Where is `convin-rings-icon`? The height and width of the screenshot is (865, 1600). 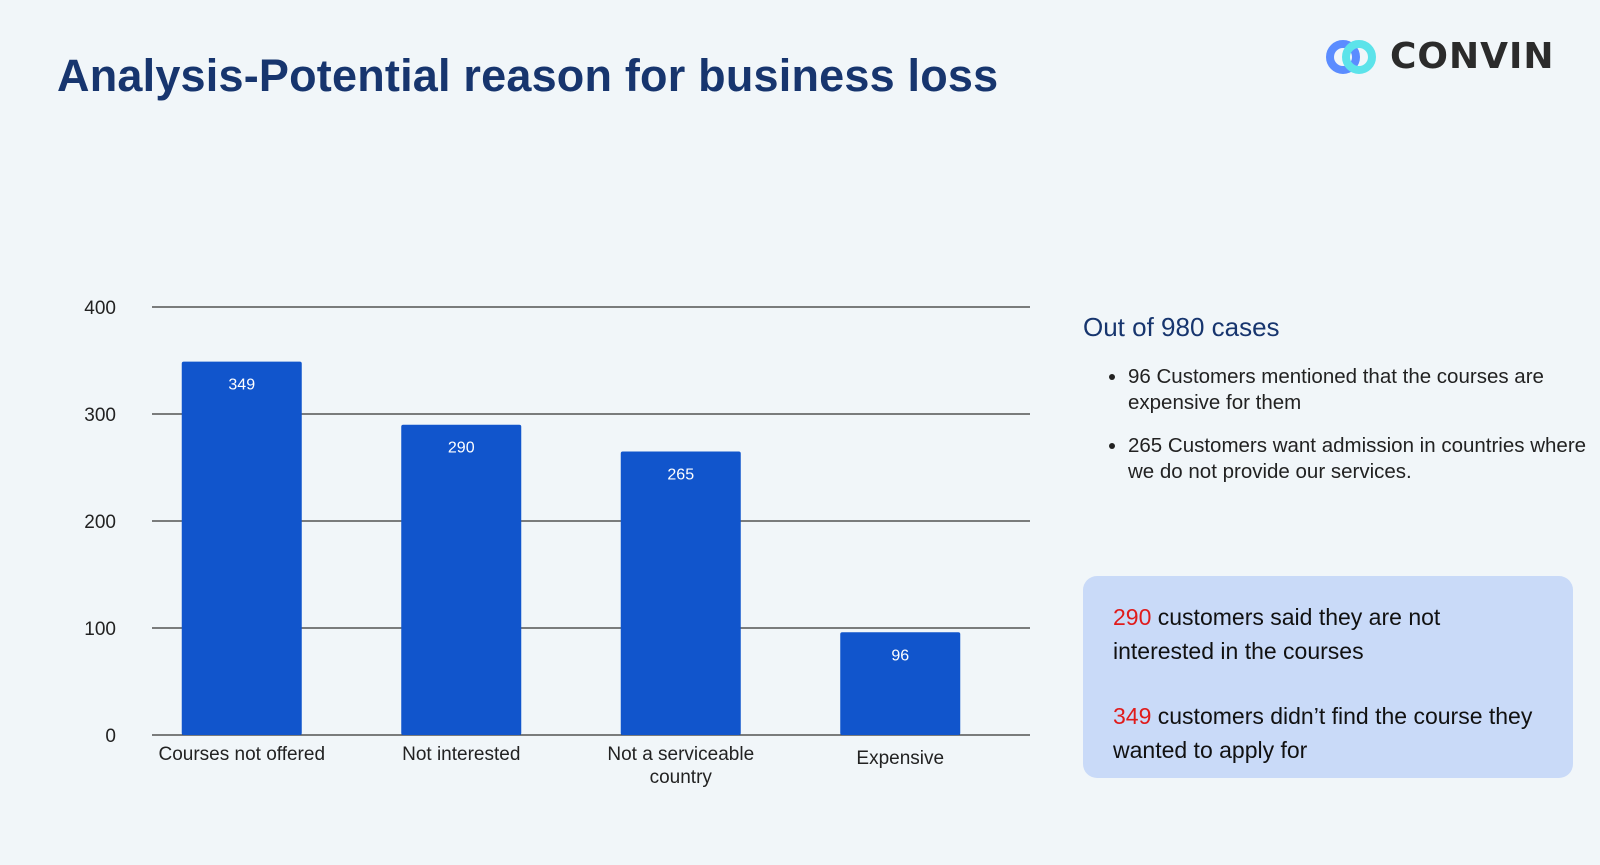
convin-rings-icon is located at coordinates (1351, 56).